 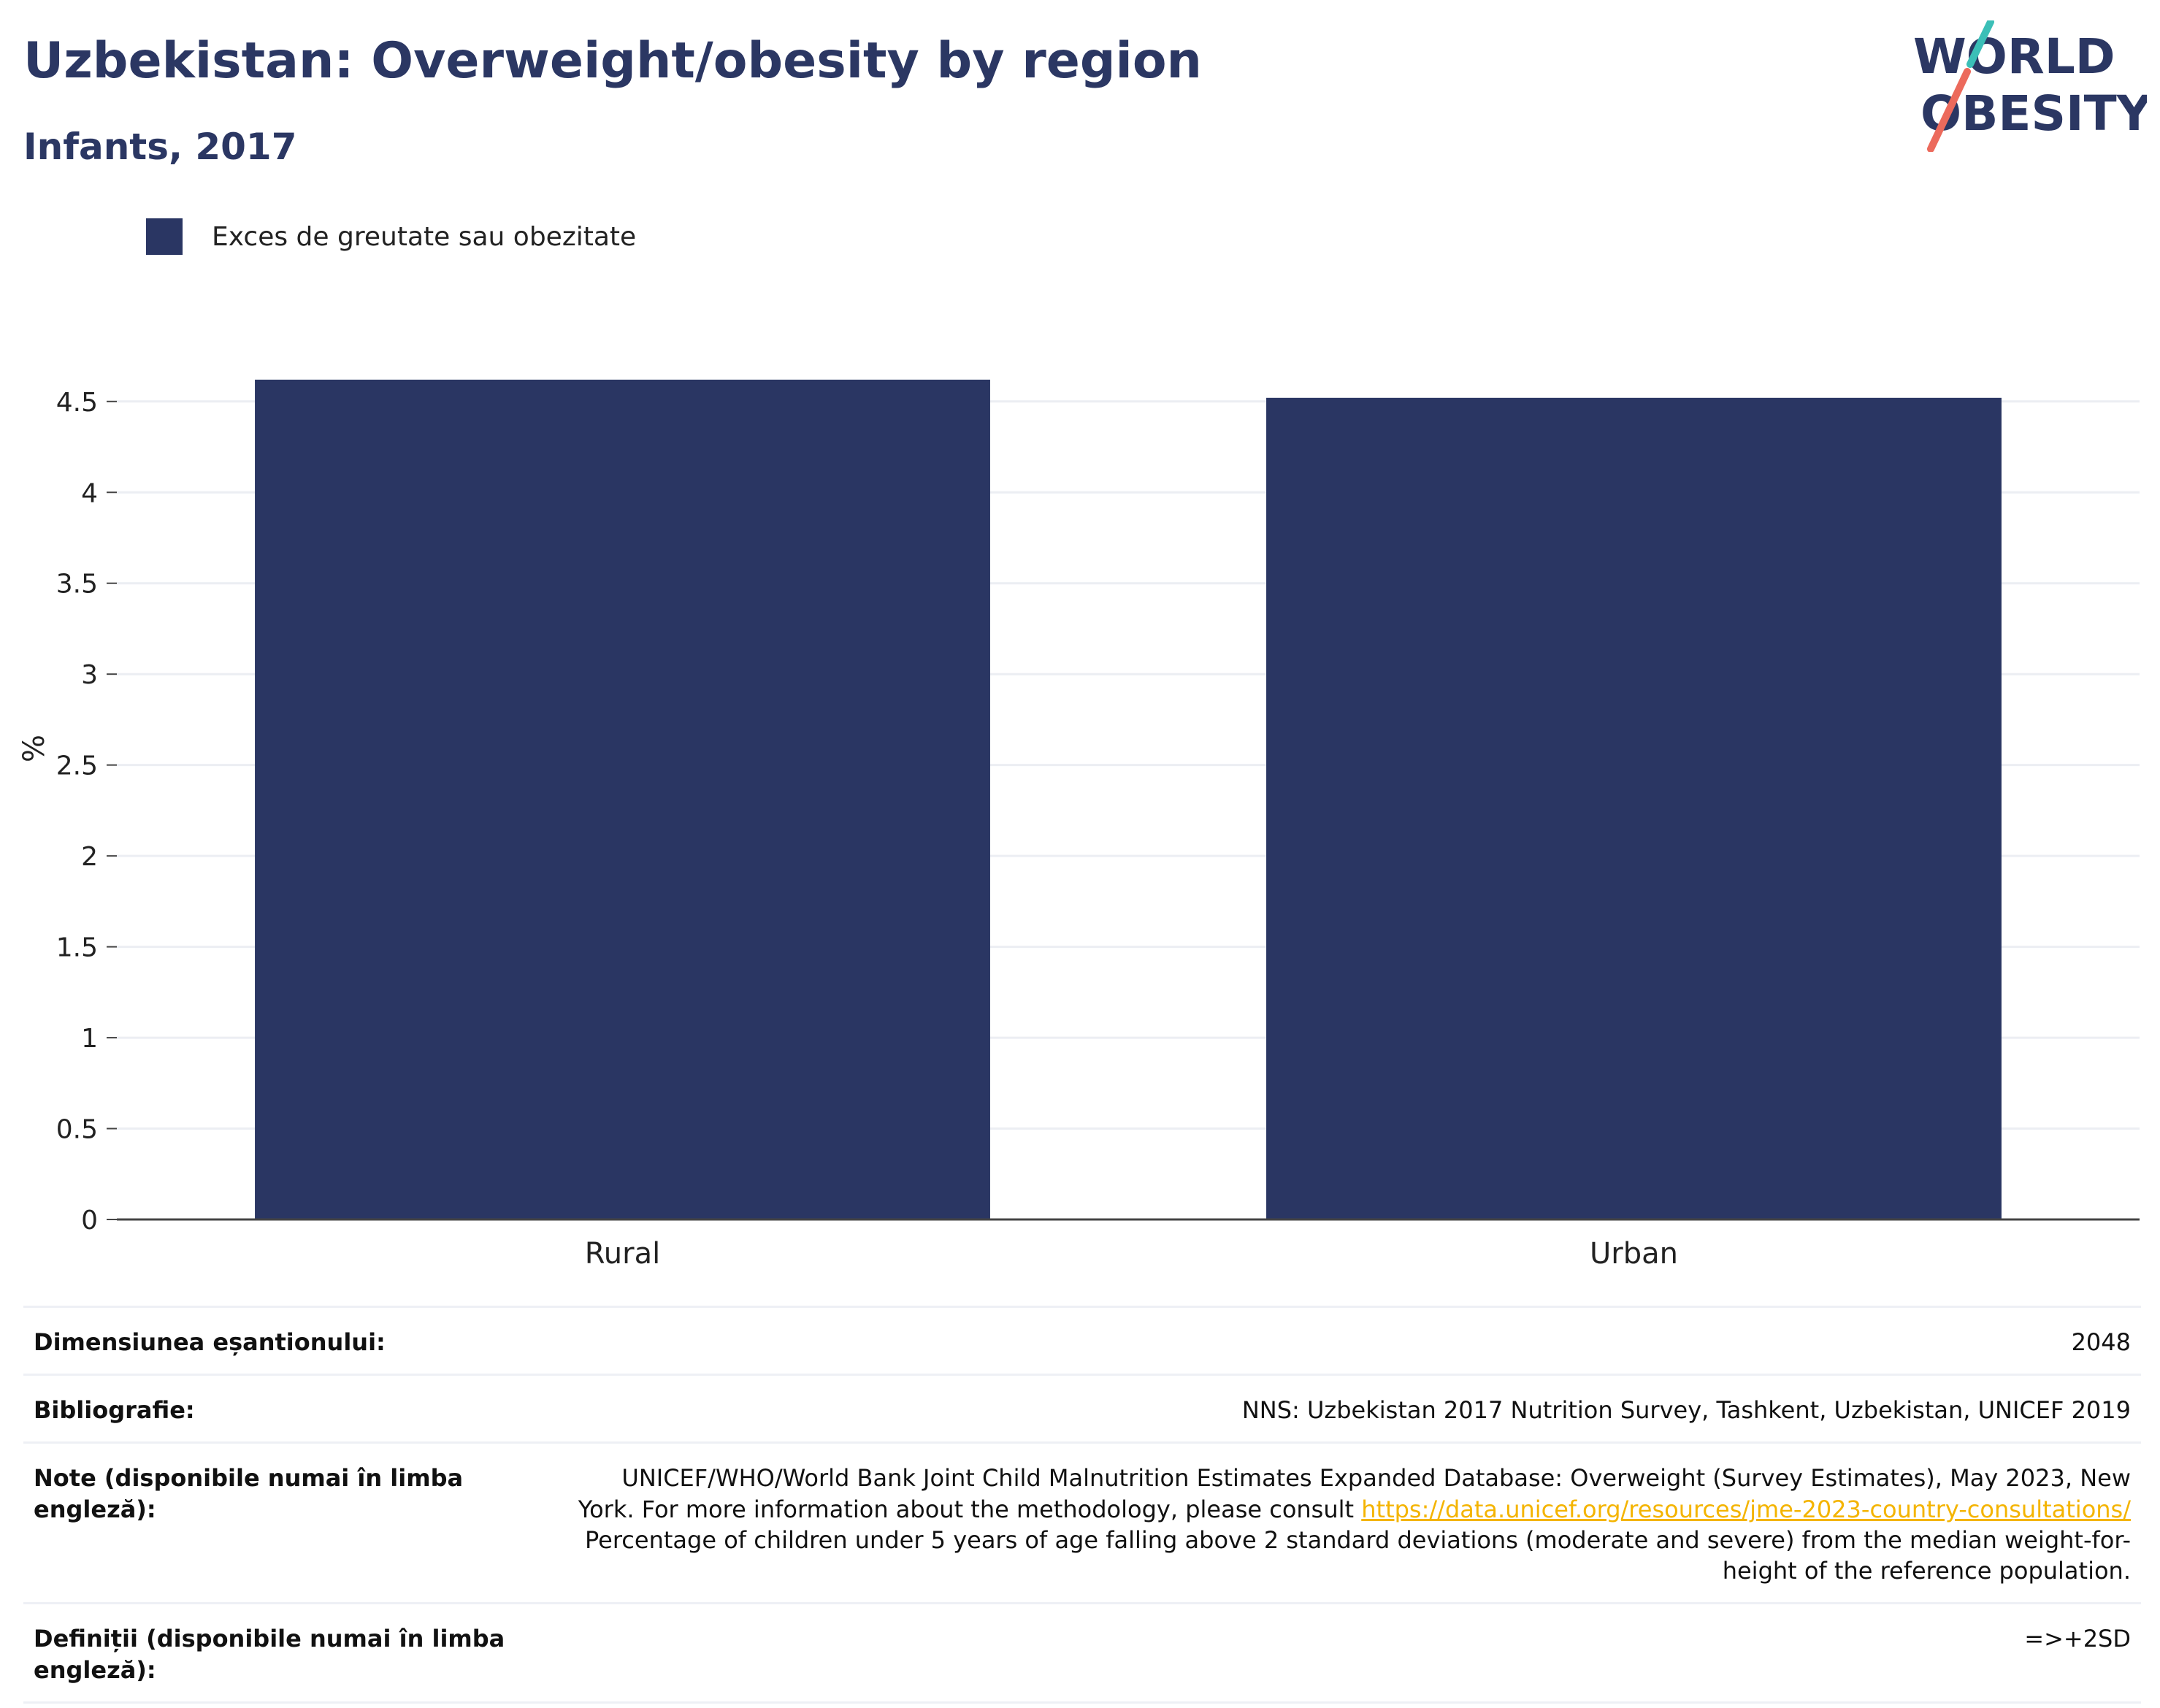 I want to click on world-obesity-logo: WORLD OBESITY, so click(x=2030, y=86).